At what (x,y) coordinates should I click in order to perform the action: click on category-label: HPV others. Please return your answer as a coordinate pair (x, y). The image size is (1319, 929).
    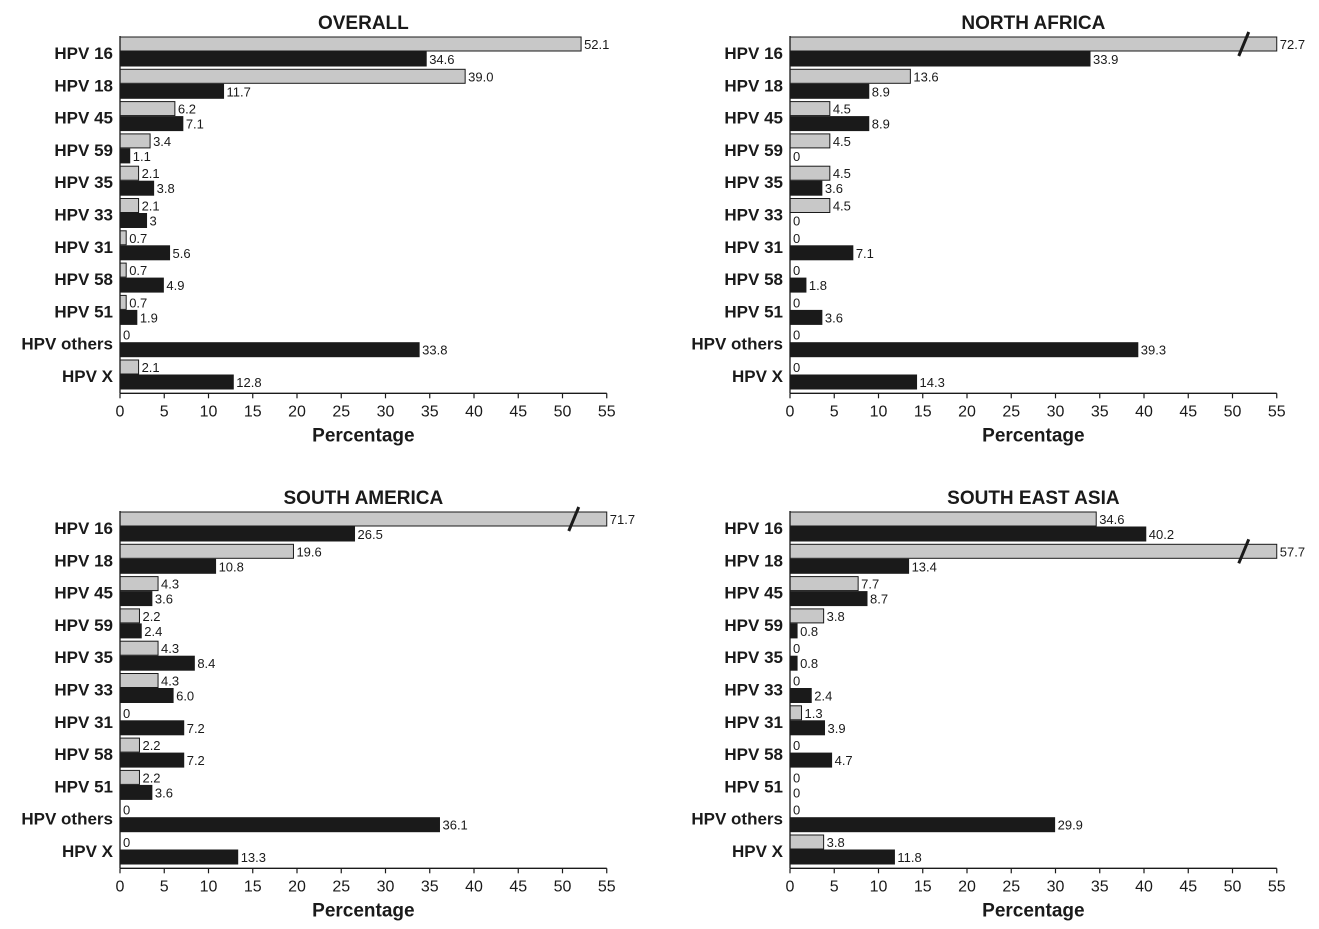
    Looking at the image, I should click on (67, 819).